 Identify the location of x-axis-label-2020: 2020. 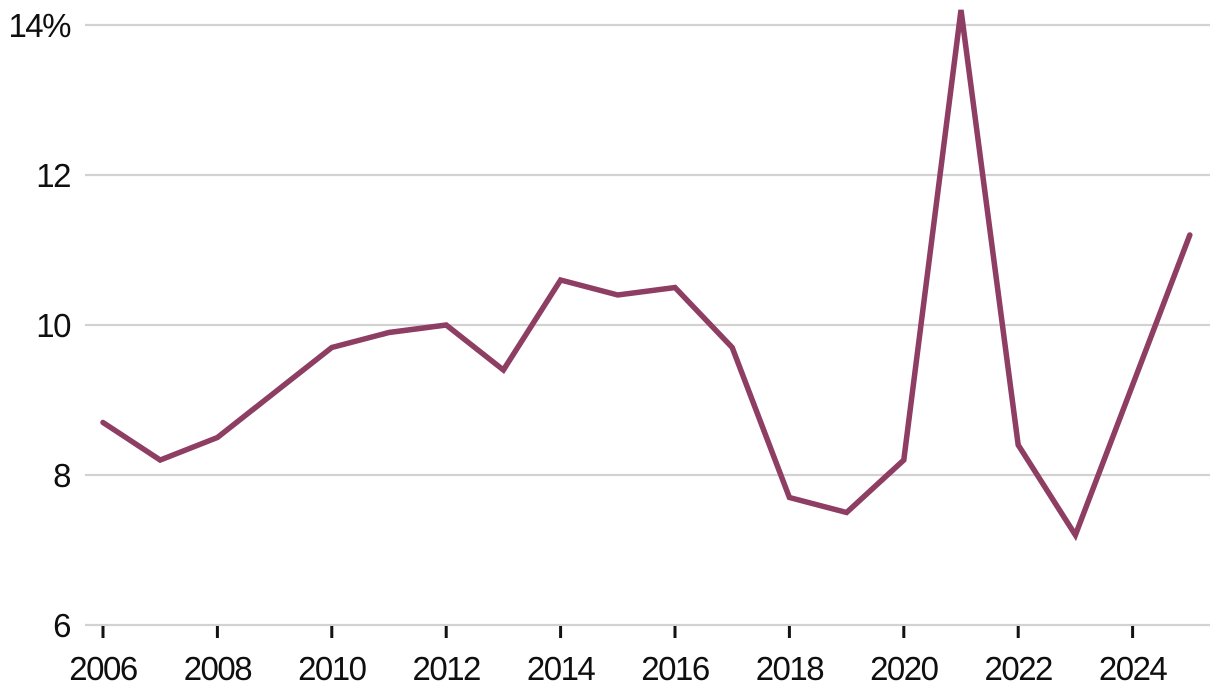
(904, 668).